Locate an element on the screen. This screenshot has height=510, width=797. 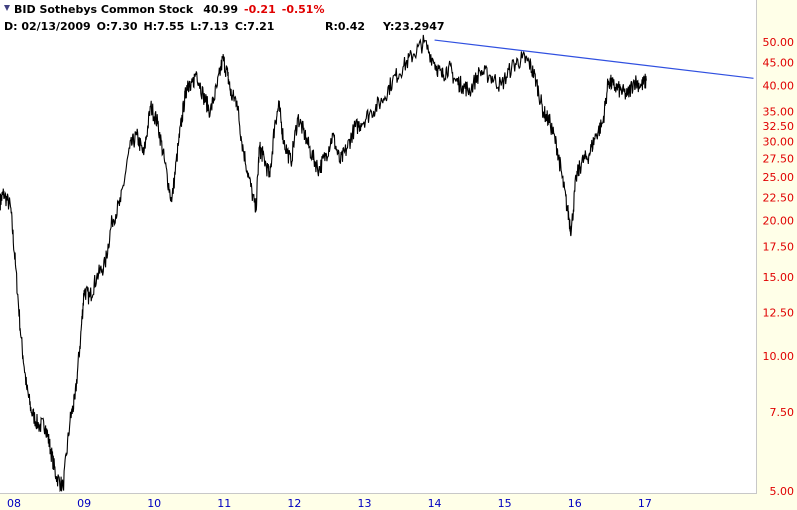
cursor-r-value: R:0.42 is located at coordinates (345, 26).